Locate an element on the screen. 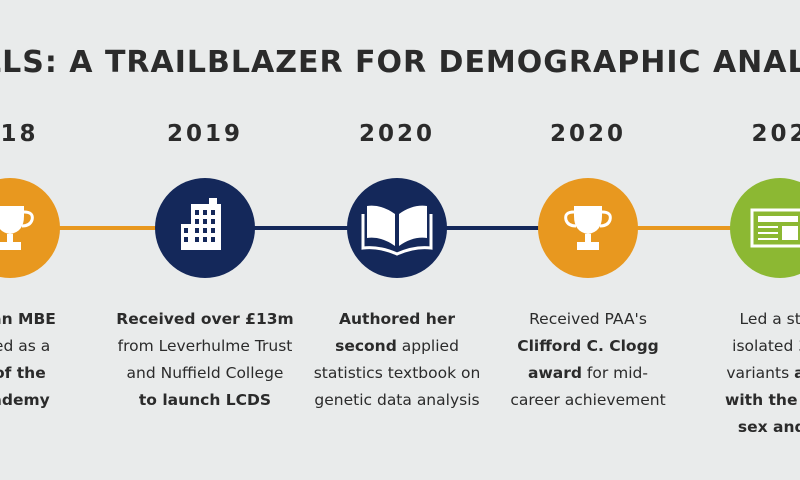  description-text: with the age is located at coordinates (762, 400).